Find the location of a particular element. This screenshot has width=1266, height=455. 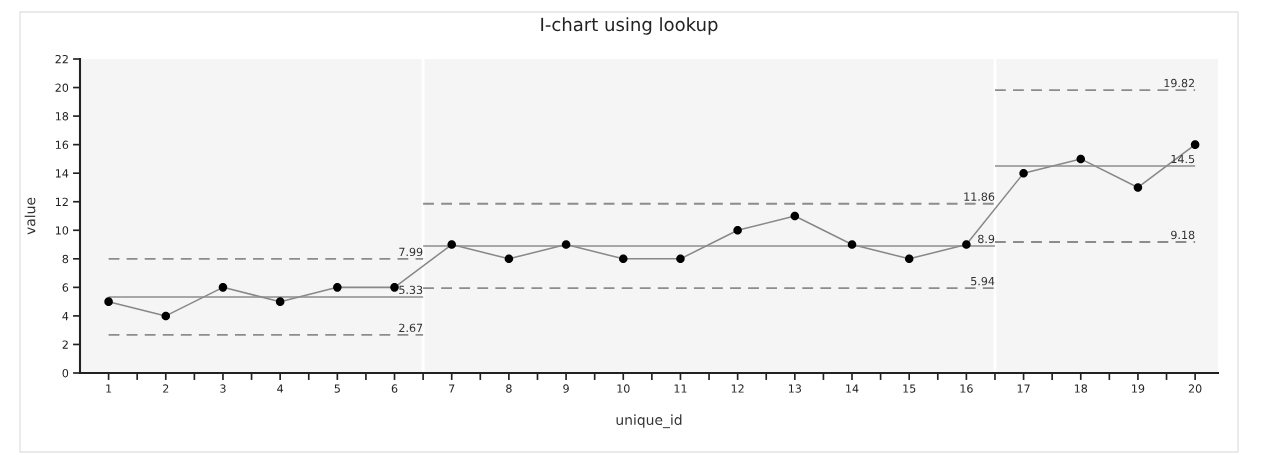

x-tick-label: 1 is located at coordinates (109, 388).